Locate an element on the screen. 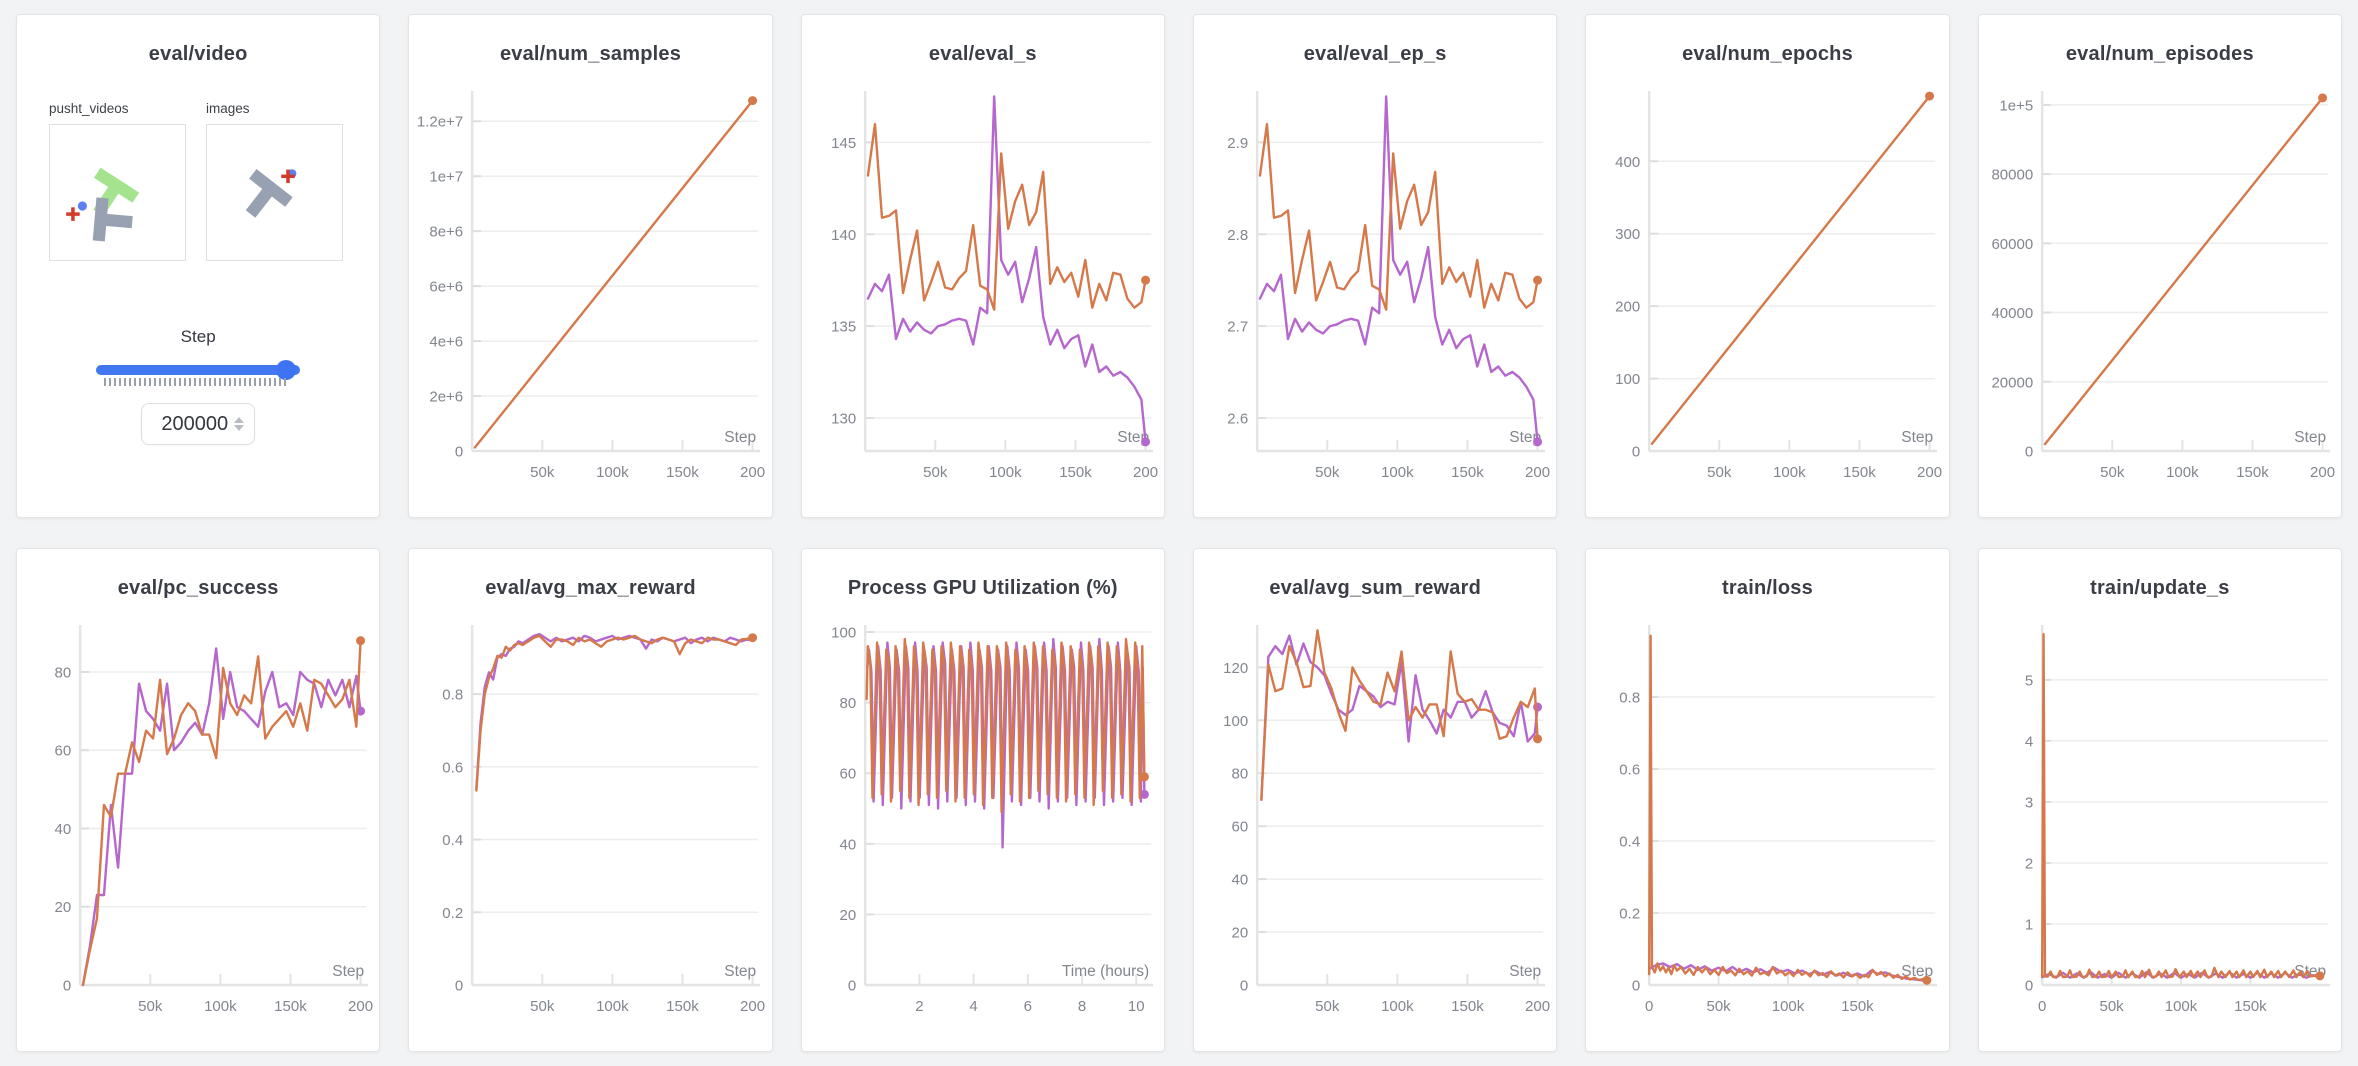  chart-canvas: 0 20 40 60 80 50k 100k 150k 200 Step is located at coordinates (198, 831).